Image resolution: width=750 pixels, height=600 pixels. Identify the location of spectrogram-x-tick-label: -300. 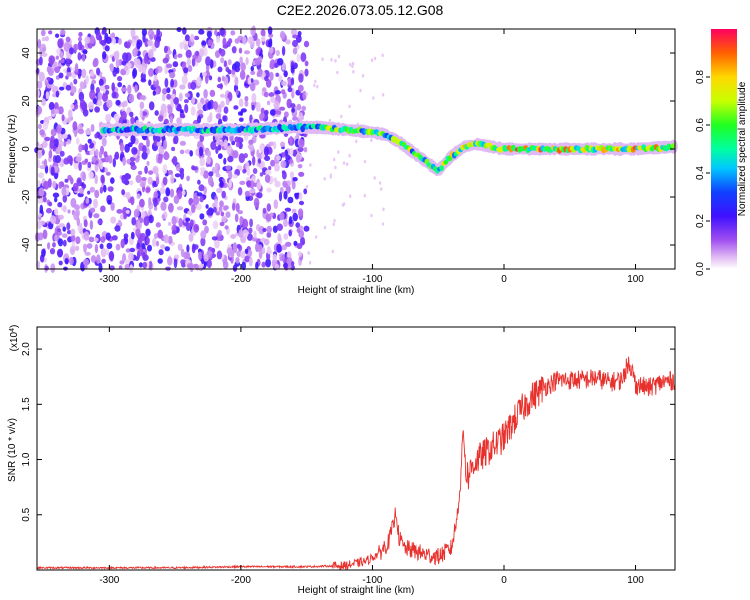
(109, 279).